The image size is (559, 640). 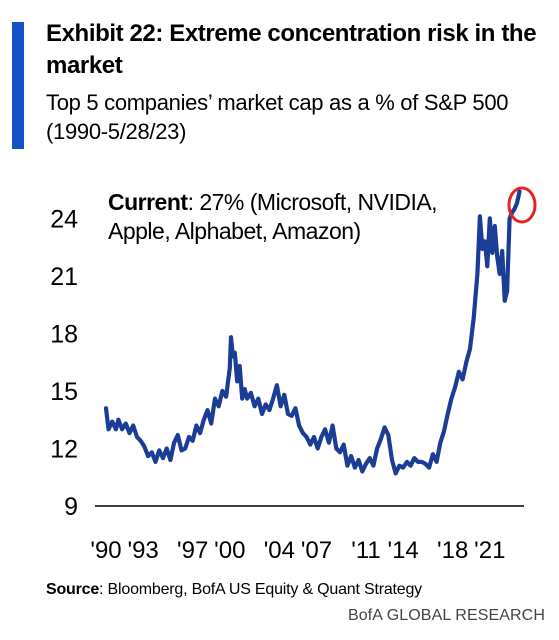 I want to click on x-tick-label: '18, so click(x=452, y=550).